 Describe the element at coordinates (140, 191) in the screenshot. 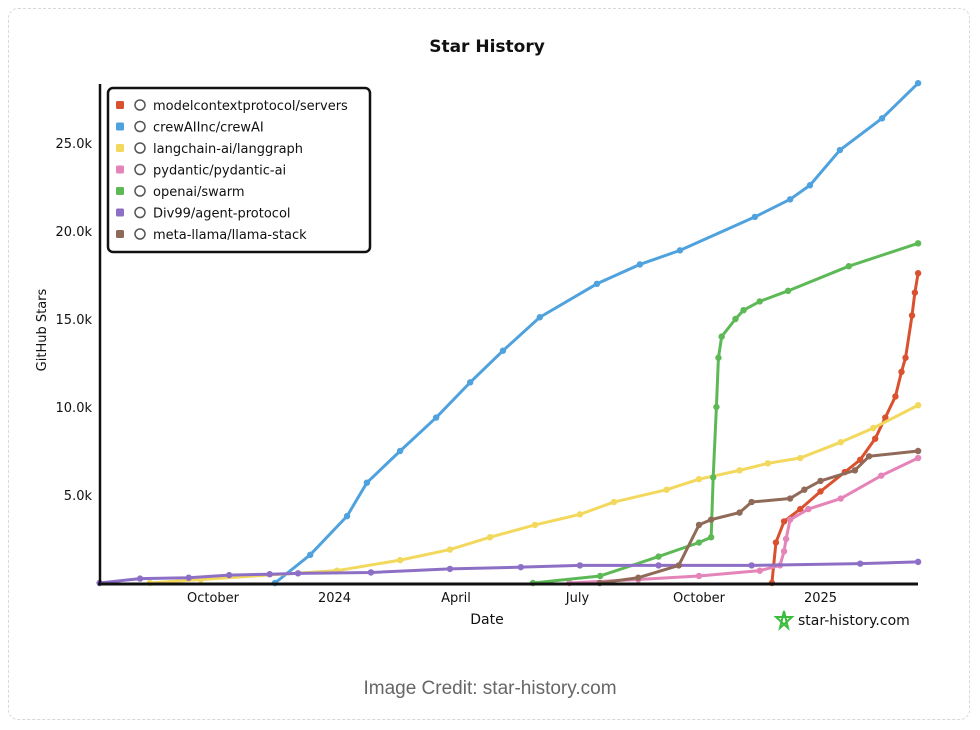

I see `openai-icon` at that location.